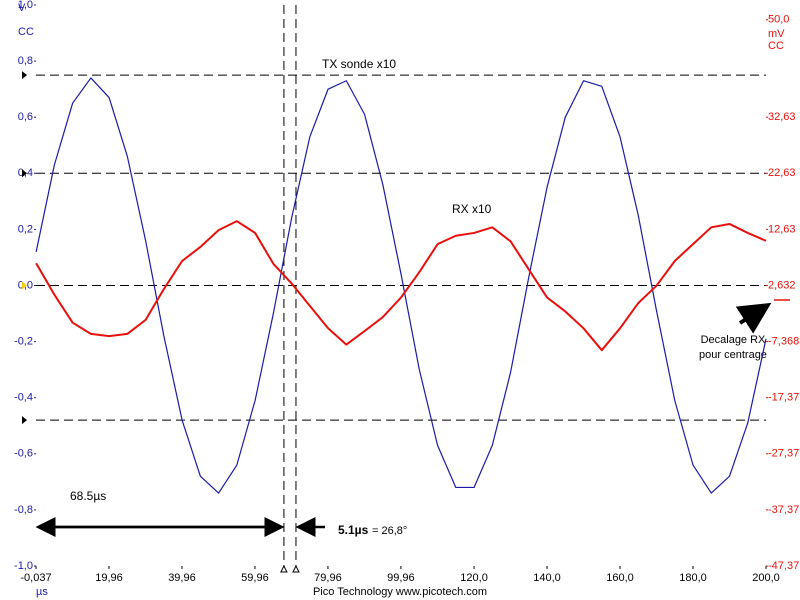 This screenshot has height=600, width=800. Describe the element at coordinates (401, 578) in the screenshot. I see `x-tick-label: 99,96` at that location.